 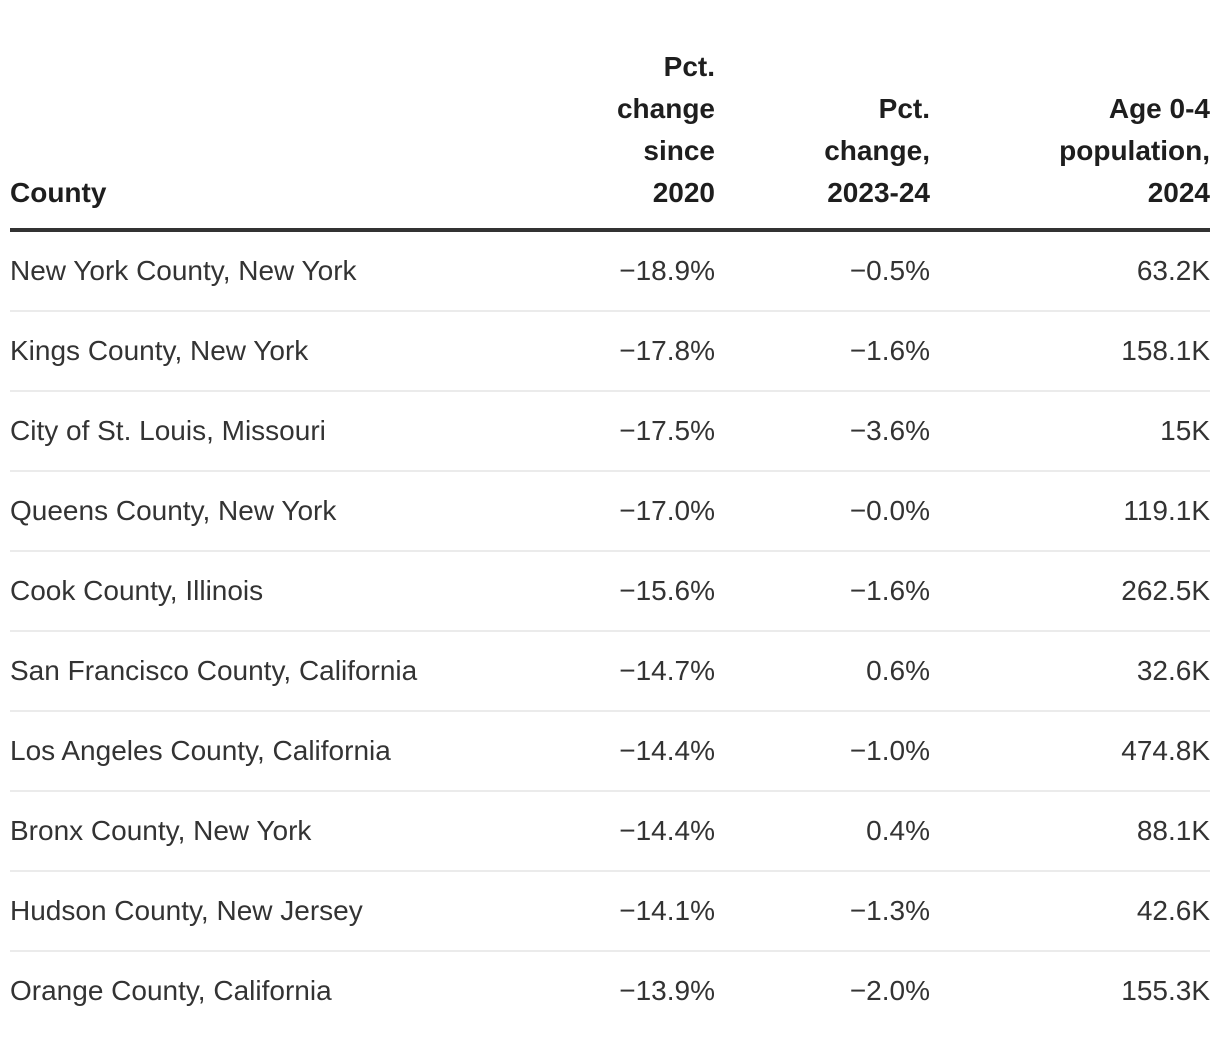 What do you see at coordinates (58, 192) in the screenshot?
I see `column-header-county: County` at bounding box center [58, 192].